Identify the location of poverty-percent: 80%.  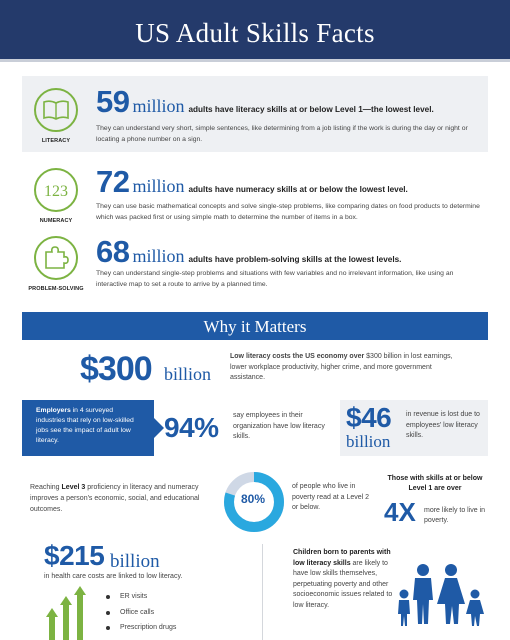
(253, 499).